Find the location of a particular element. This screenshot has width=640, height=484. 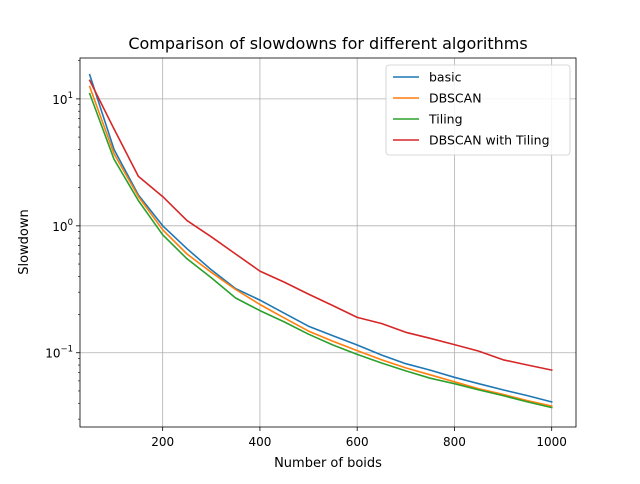

x-axis-label: Number of boids is located at coordinates (328, 463).